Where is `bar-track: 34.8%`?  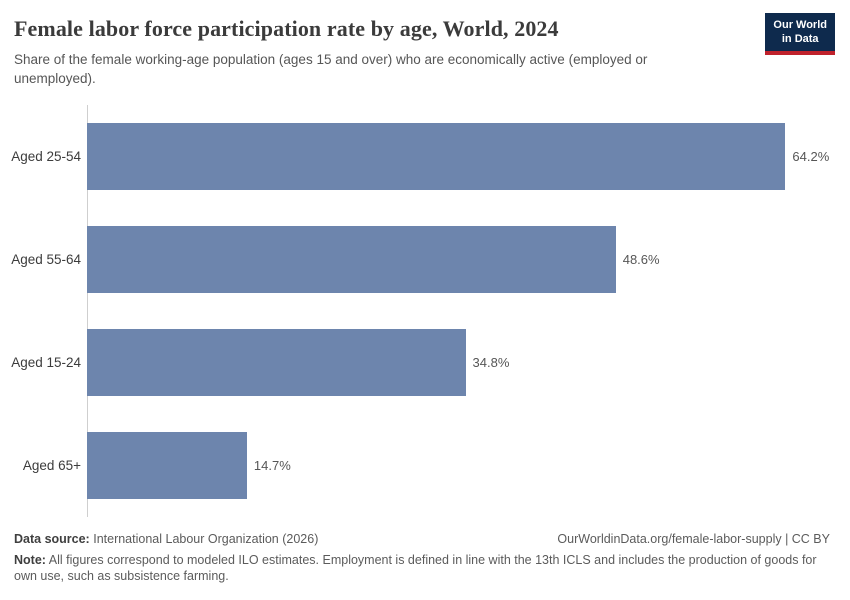 bar-track: 34.8% is located at coordinates (458, 362).